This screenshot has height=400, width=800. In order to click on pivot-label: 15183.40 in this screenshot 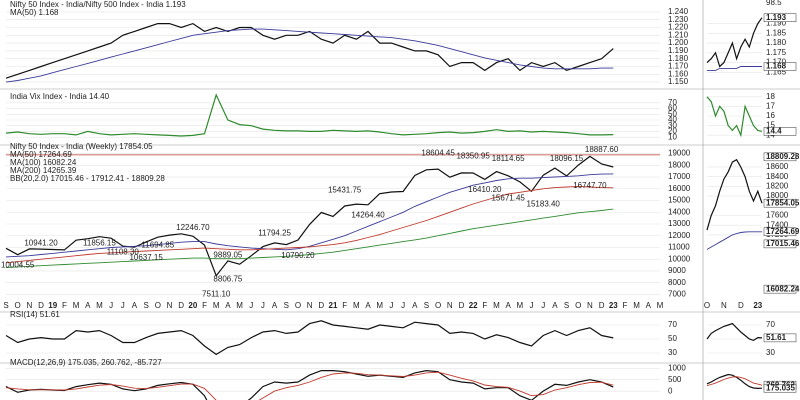, I will do `click(544, 203)`.